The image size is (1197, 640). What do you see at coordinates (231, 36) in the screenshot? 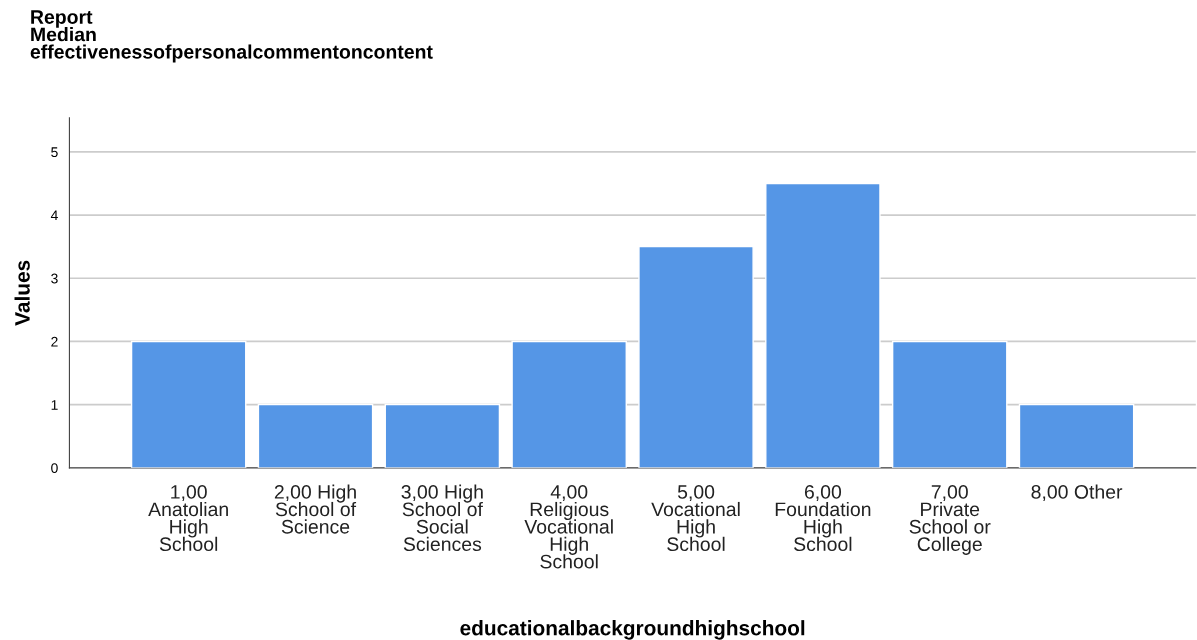
I see `chart-title: Report Median effectivenessofpersonalcommentoncontent` at bounding box center [231, 36].